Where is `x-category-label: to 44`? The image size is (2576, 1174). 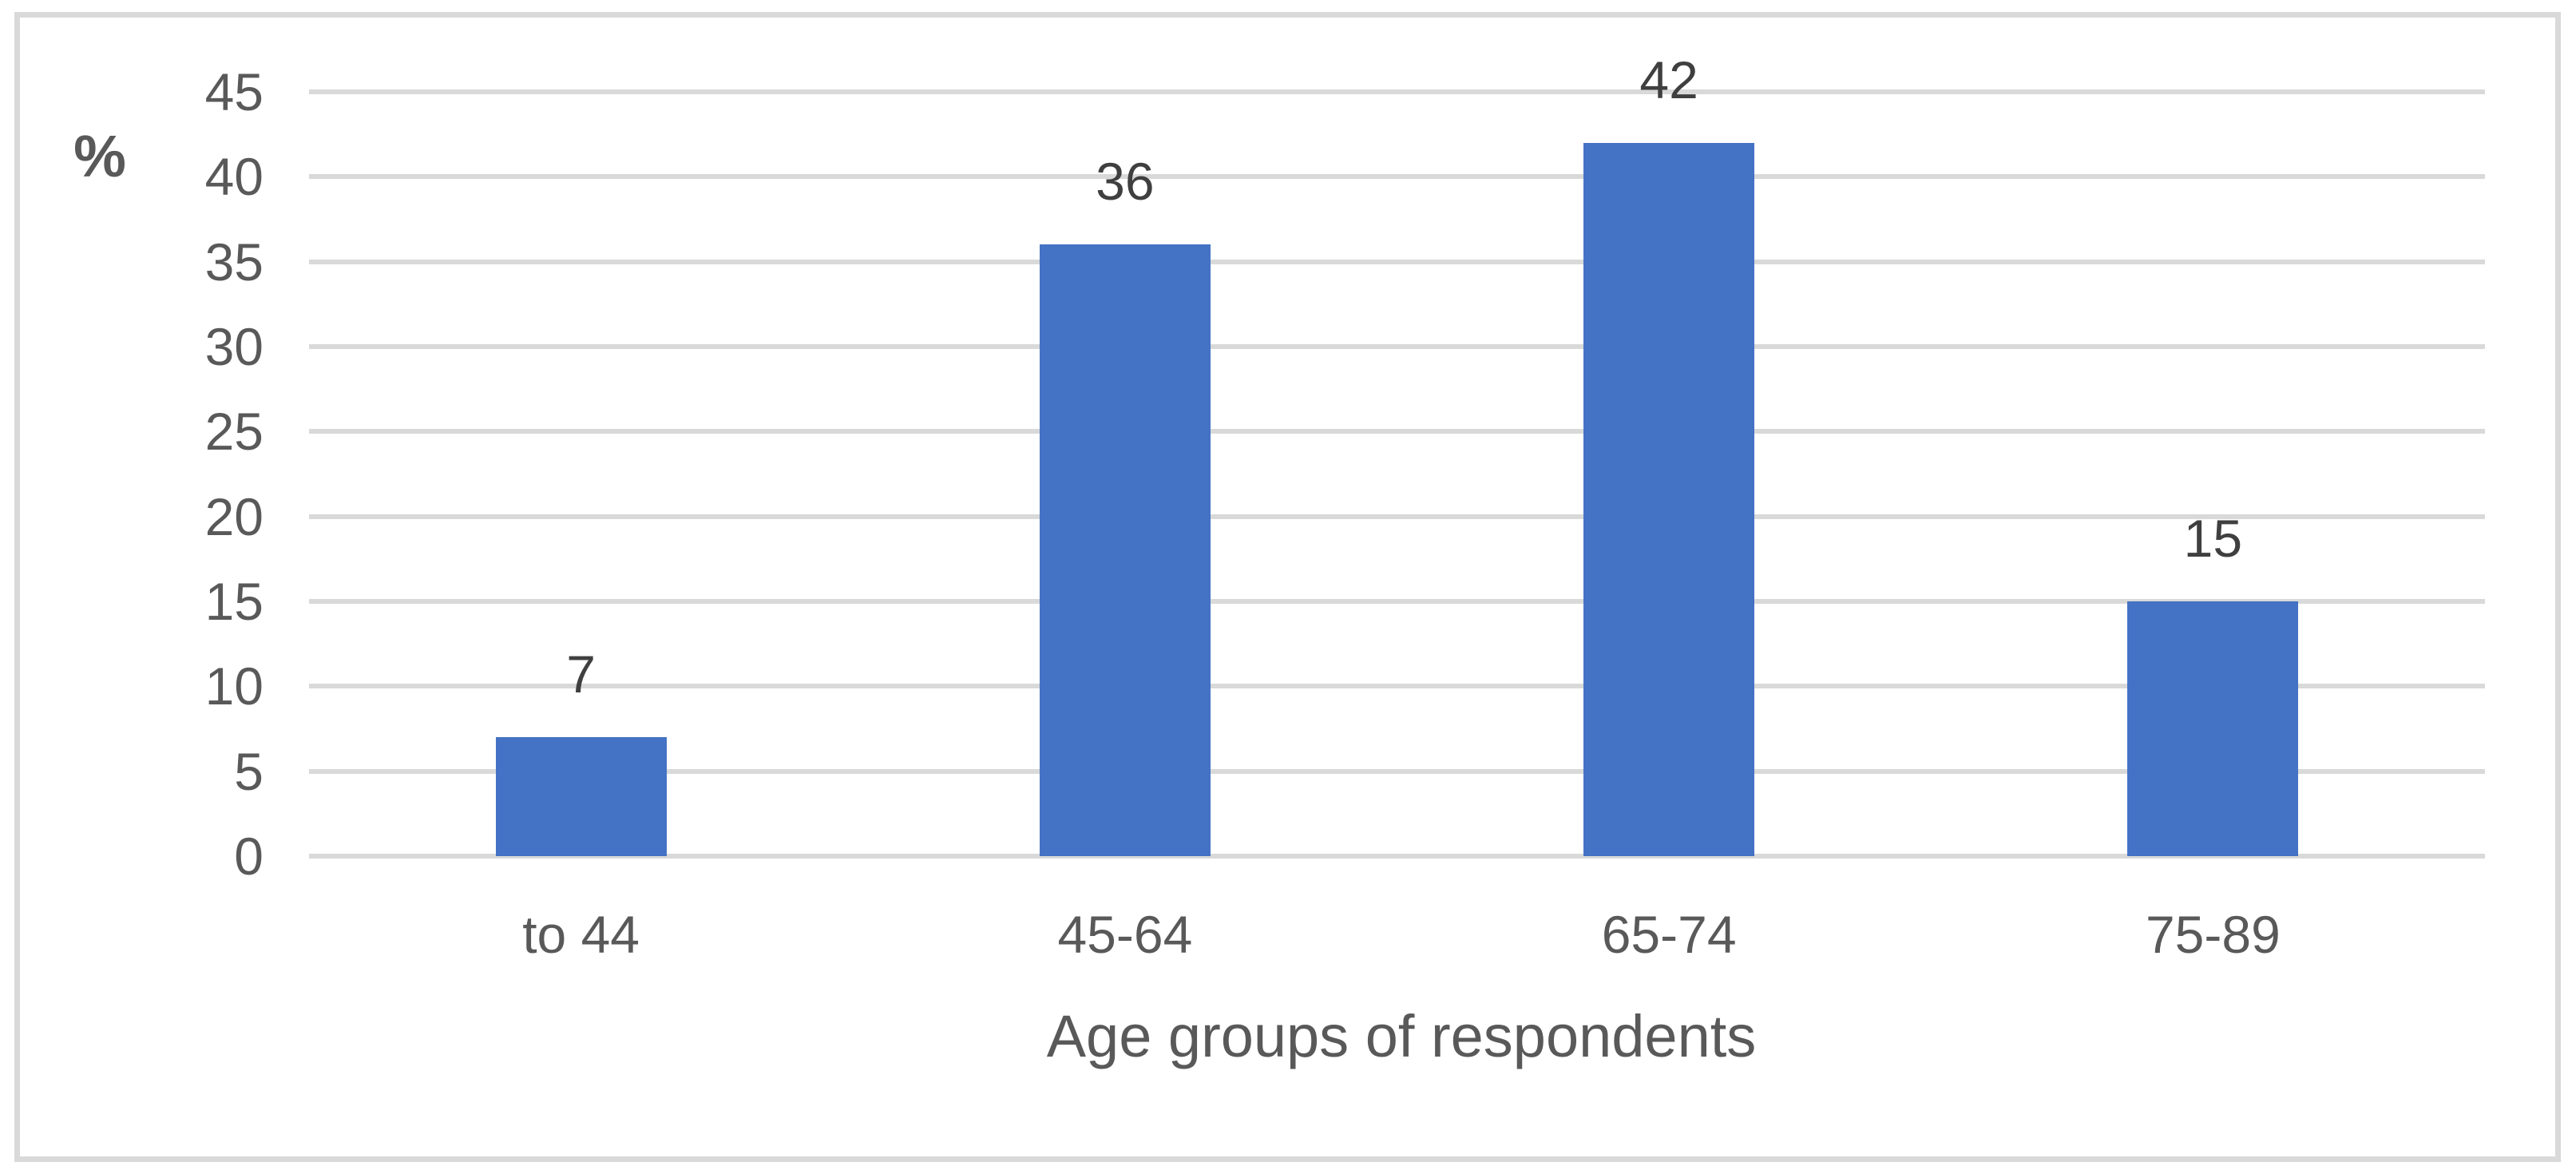 x-category-label: to 44 is located at coordinates (581, 934).